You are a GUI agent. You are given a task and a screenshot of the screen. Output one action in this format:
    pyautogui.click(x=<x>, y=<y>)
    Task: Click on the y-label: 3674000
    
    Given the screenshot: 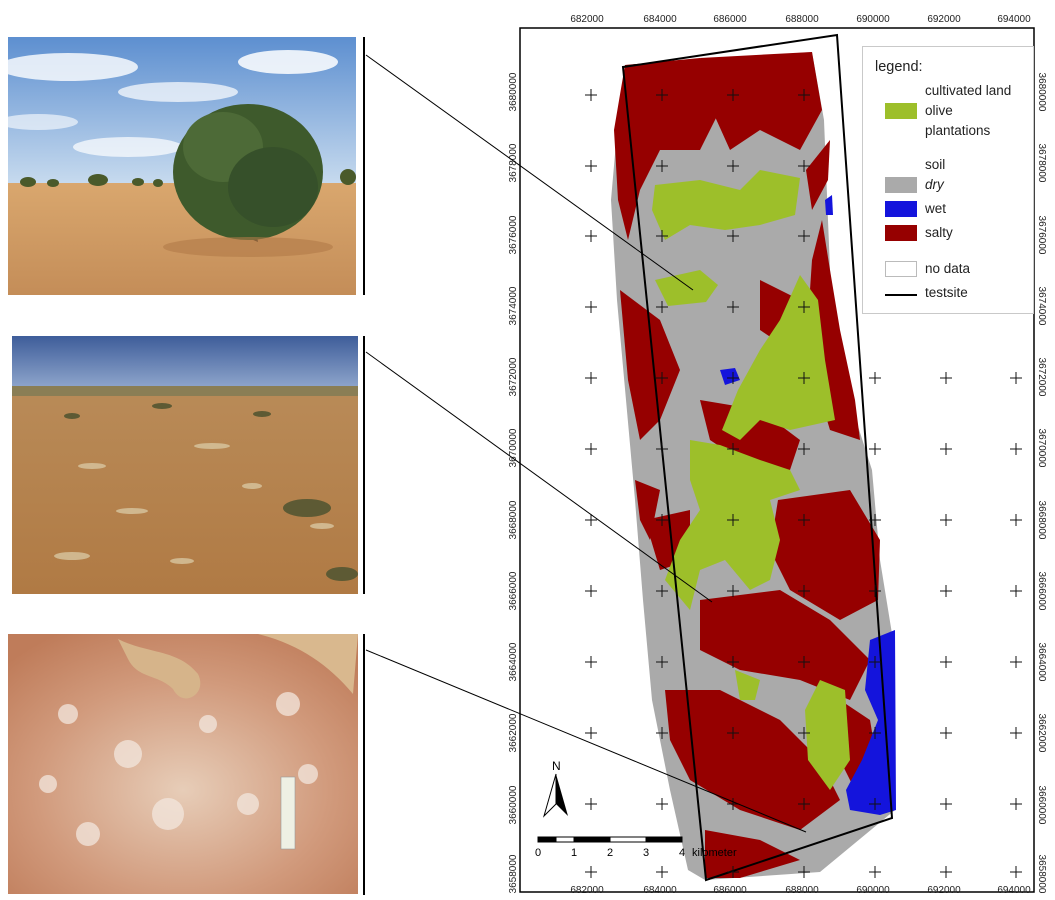 What is the action you would take?
    pyautogui.click(x=513, y=305)
    